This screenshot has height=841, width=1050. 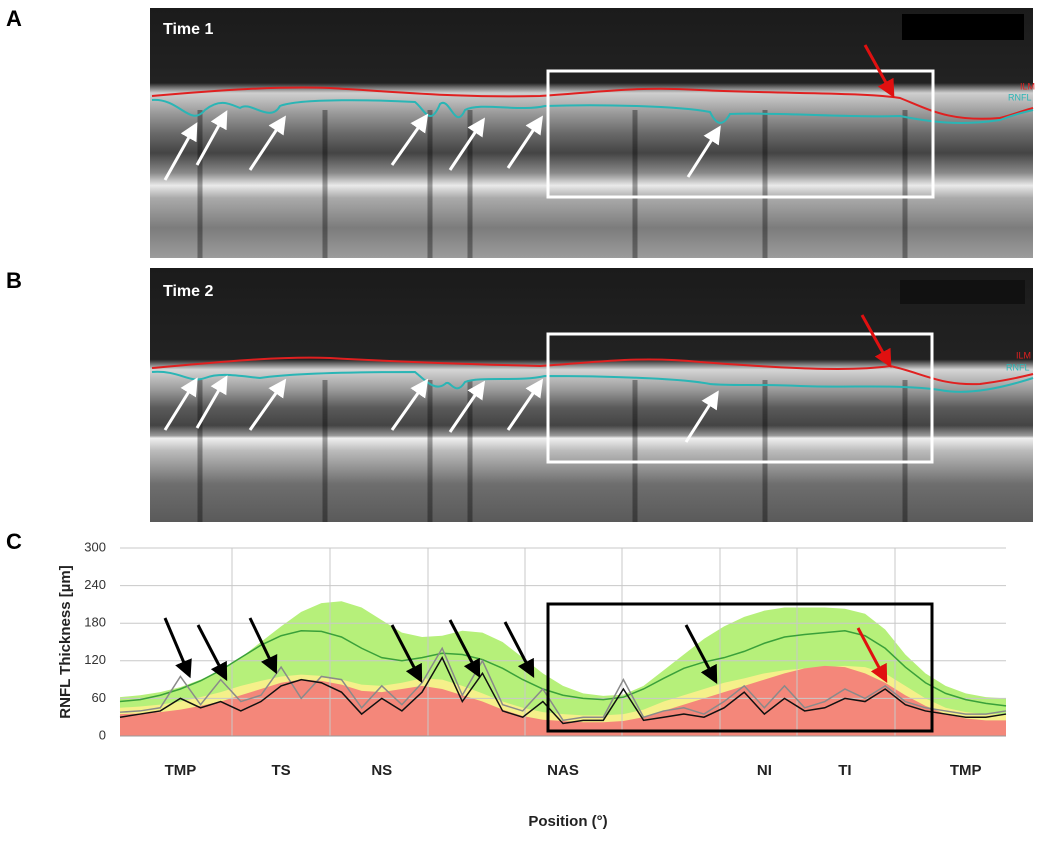 I want to click on x-tick-label: TS, so click(x=281, y=770).